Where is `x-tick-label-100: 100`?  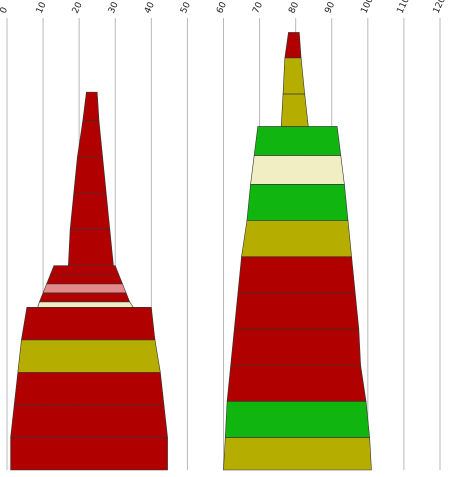
x-tick-label-100: 100 is located at coordinates (367, 7).